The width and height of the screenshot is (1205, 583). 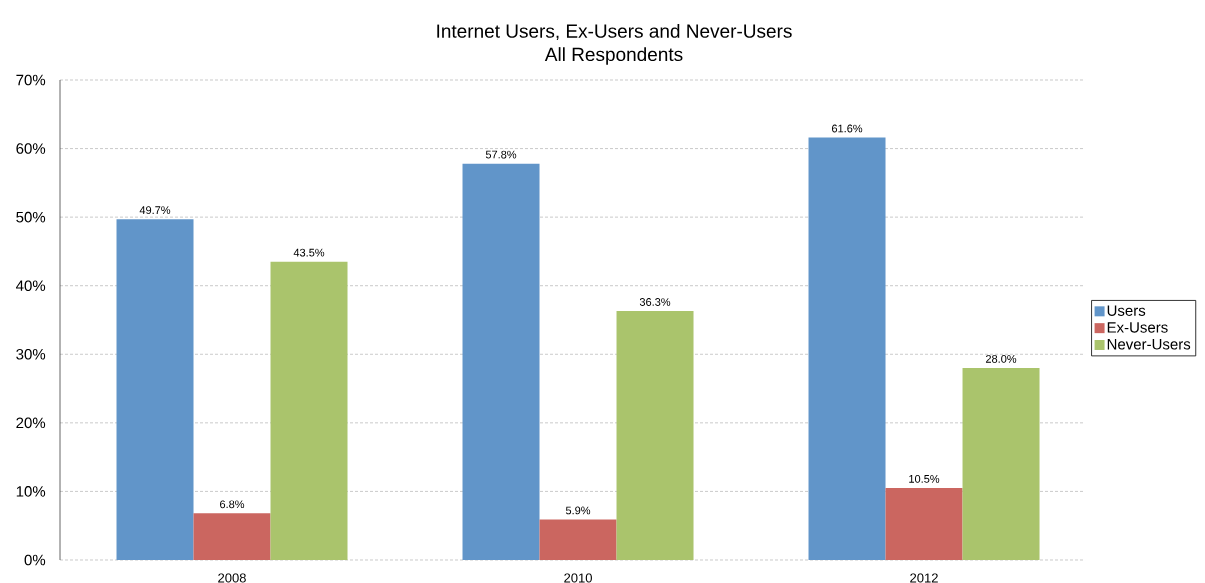 What do you see at coordinates (613, 56) in the screenshot?
I see `chart-subtitle: All Respondents` at bounding box center [613, 56].